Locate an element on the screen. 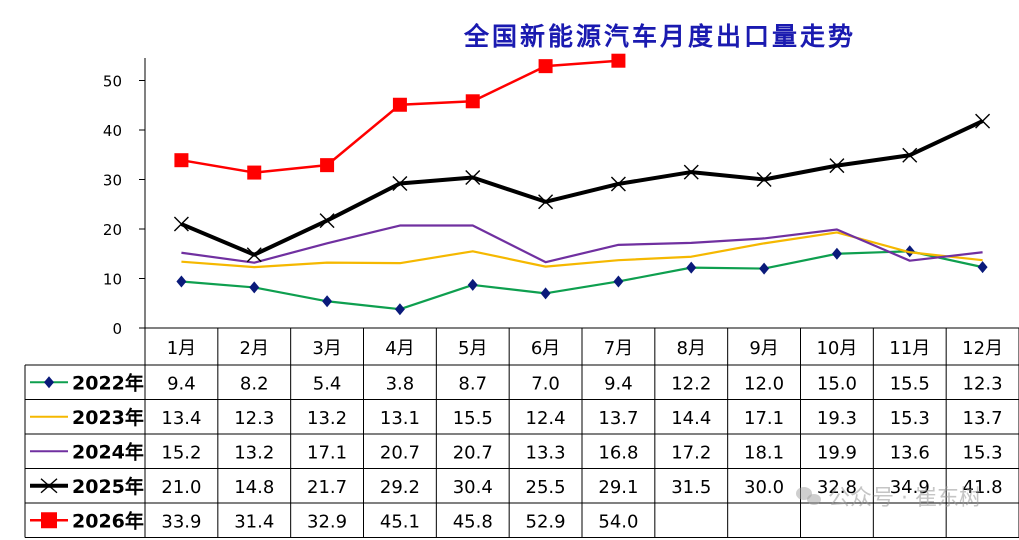 The height and width of the screenshot is (540, 1019). data-label: 21.7 is located at coordinates (327, 487).